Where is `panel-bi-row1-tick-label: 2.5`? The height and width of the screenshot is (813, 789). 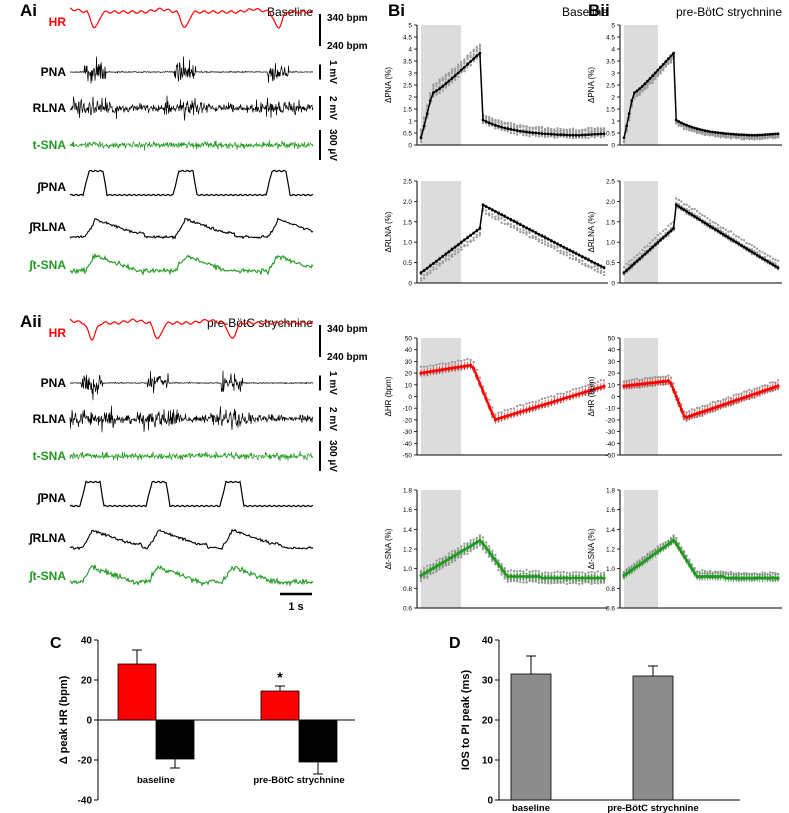
panel-bi-row1-tick-label: 2.5 is located at coordinates (407, 86).